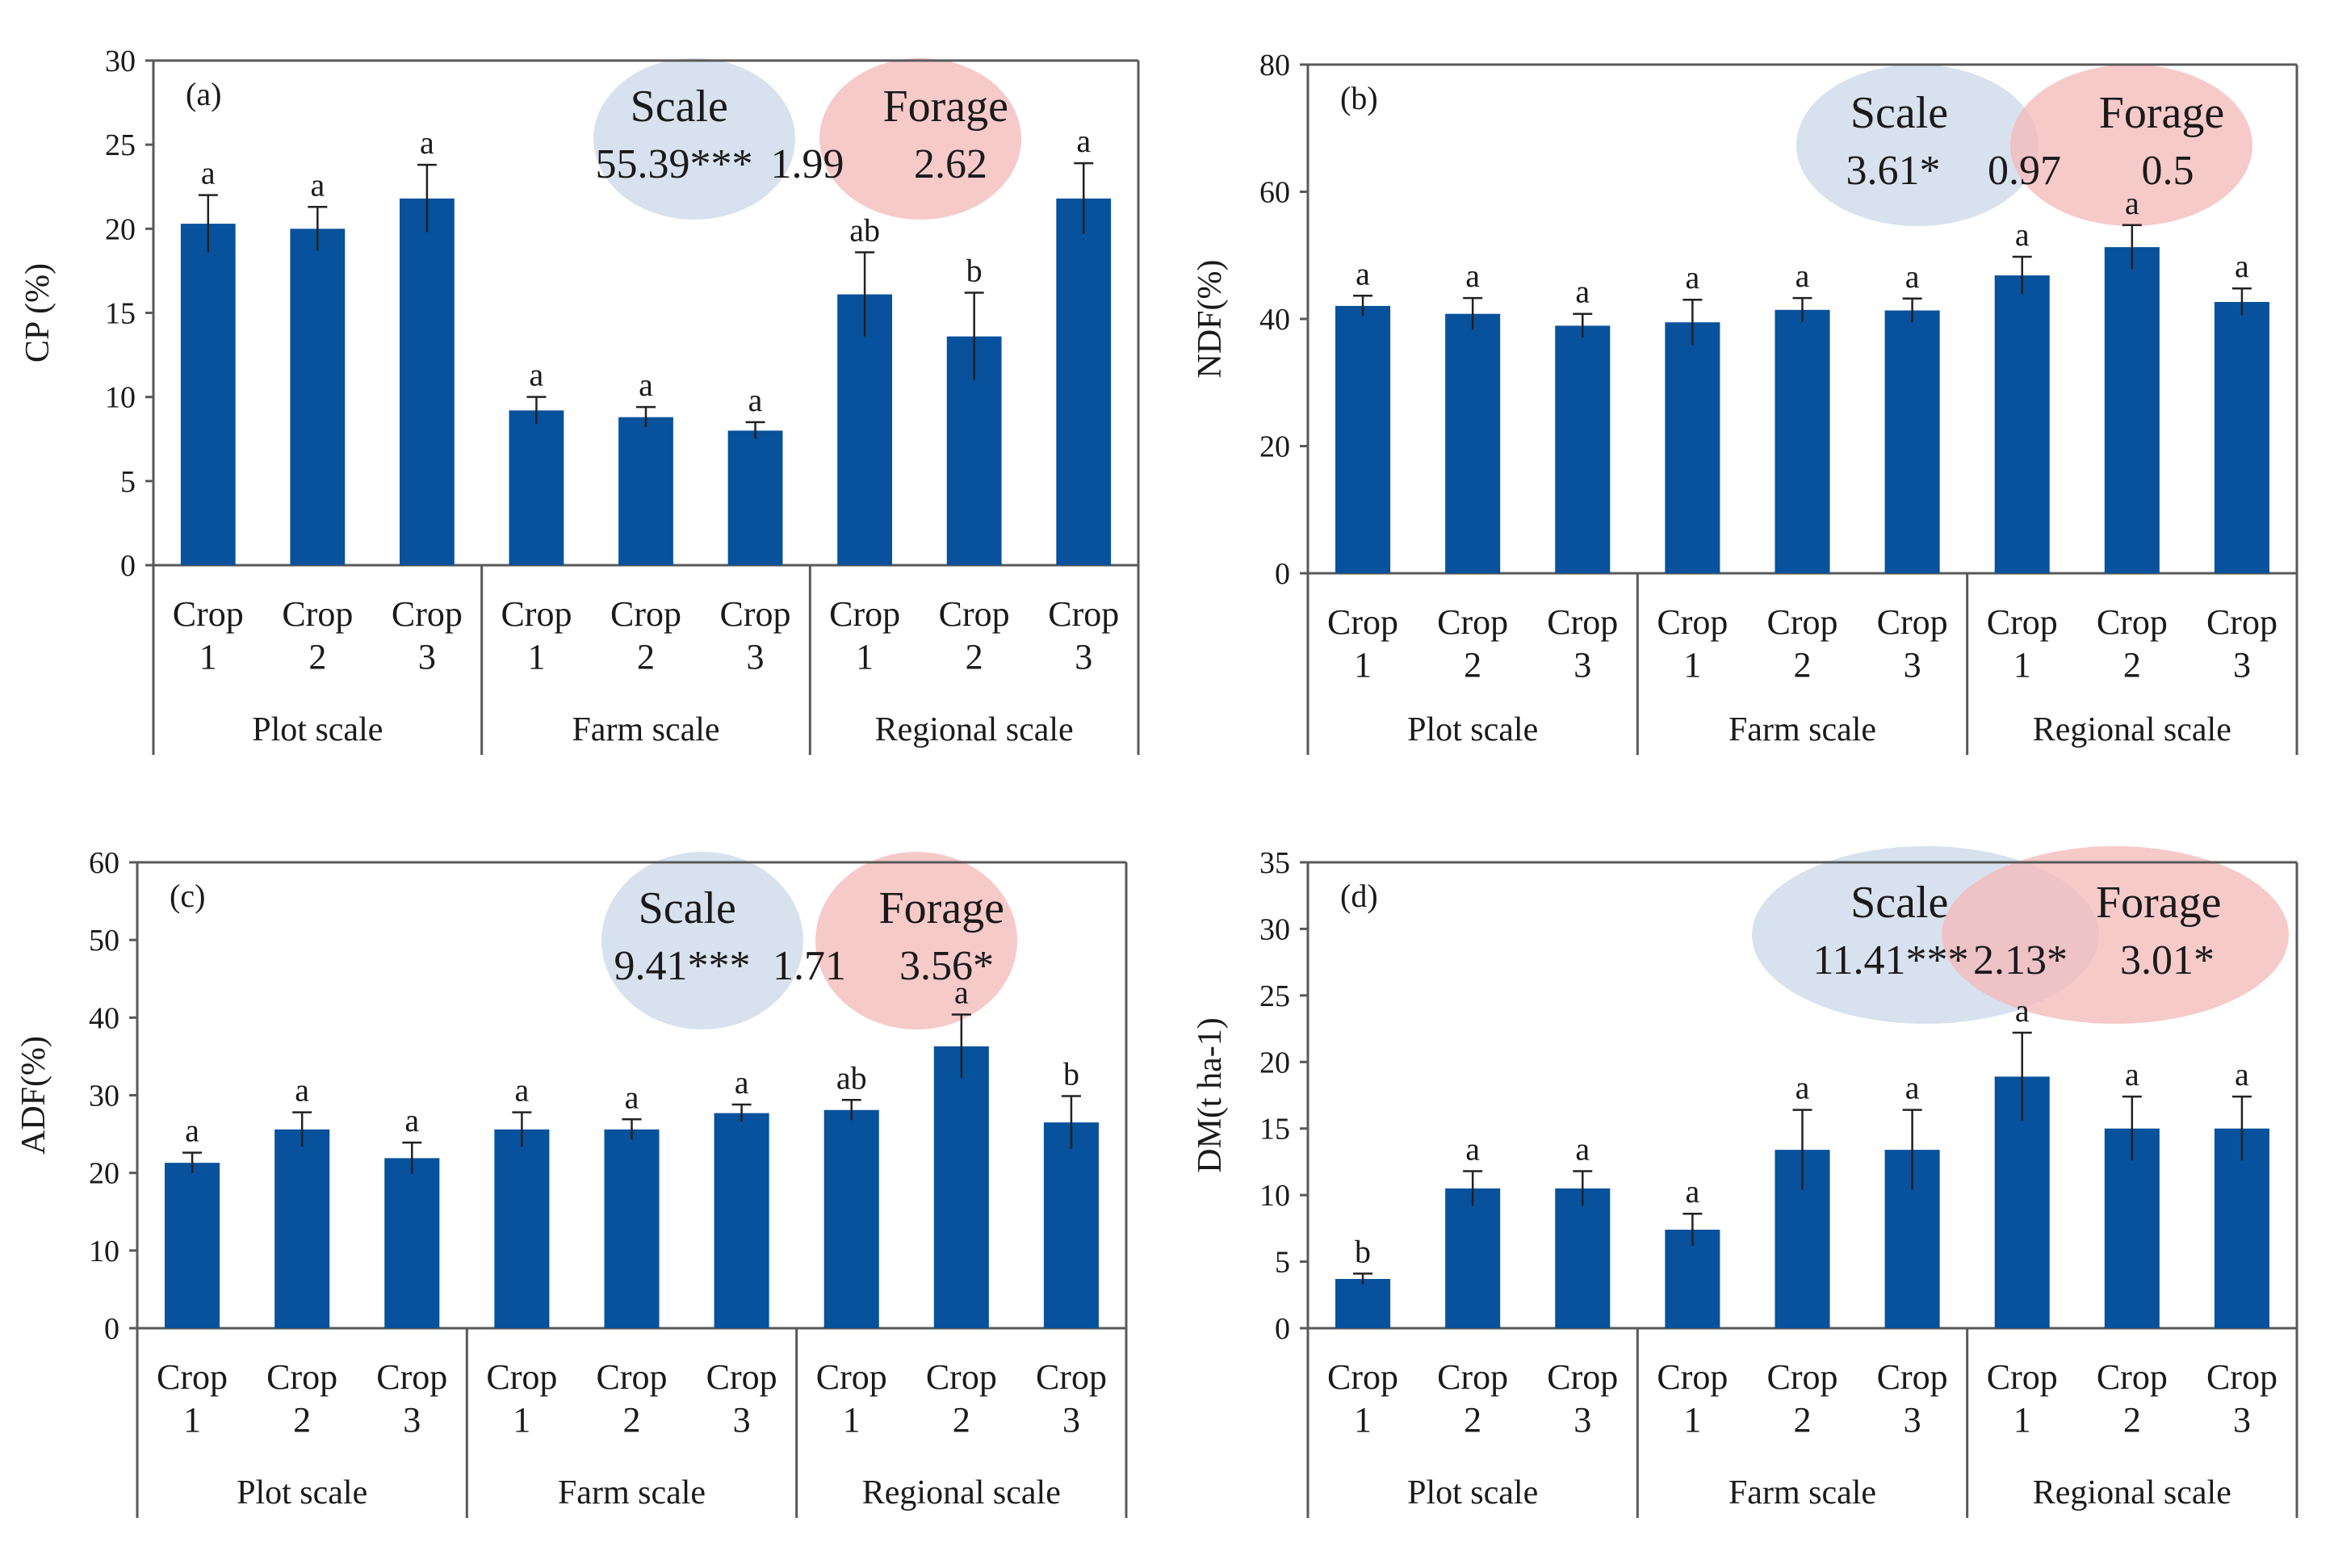 Image resolution: width=2334 pixels, height=1568 pixels. What do you see at coordinates (946, 966) in the screenshot?
I see `venn-forage-value: 3.56*` at bounding box center [946, 966].